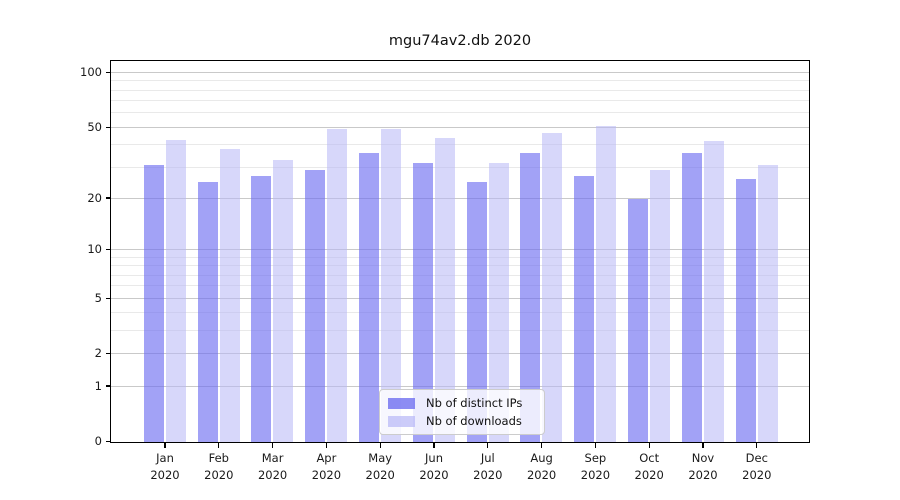 Image resolution: width=900 pixels, height=500 pixels. Describe the element at coordinates (649, 445) in the screenshot. I see `x-tick-oct` at that location.